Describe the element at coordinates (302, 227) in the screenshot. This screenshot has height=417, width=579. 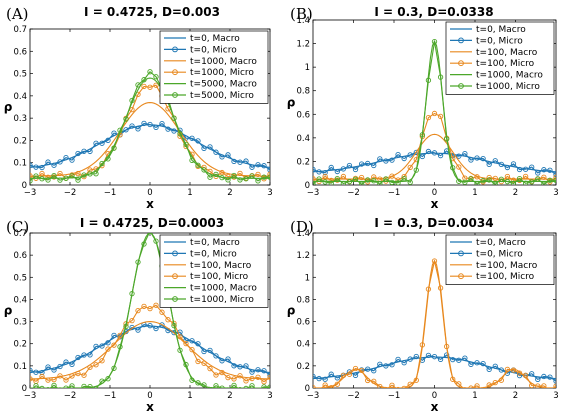
I see `panel-letter: (D)` at that location.